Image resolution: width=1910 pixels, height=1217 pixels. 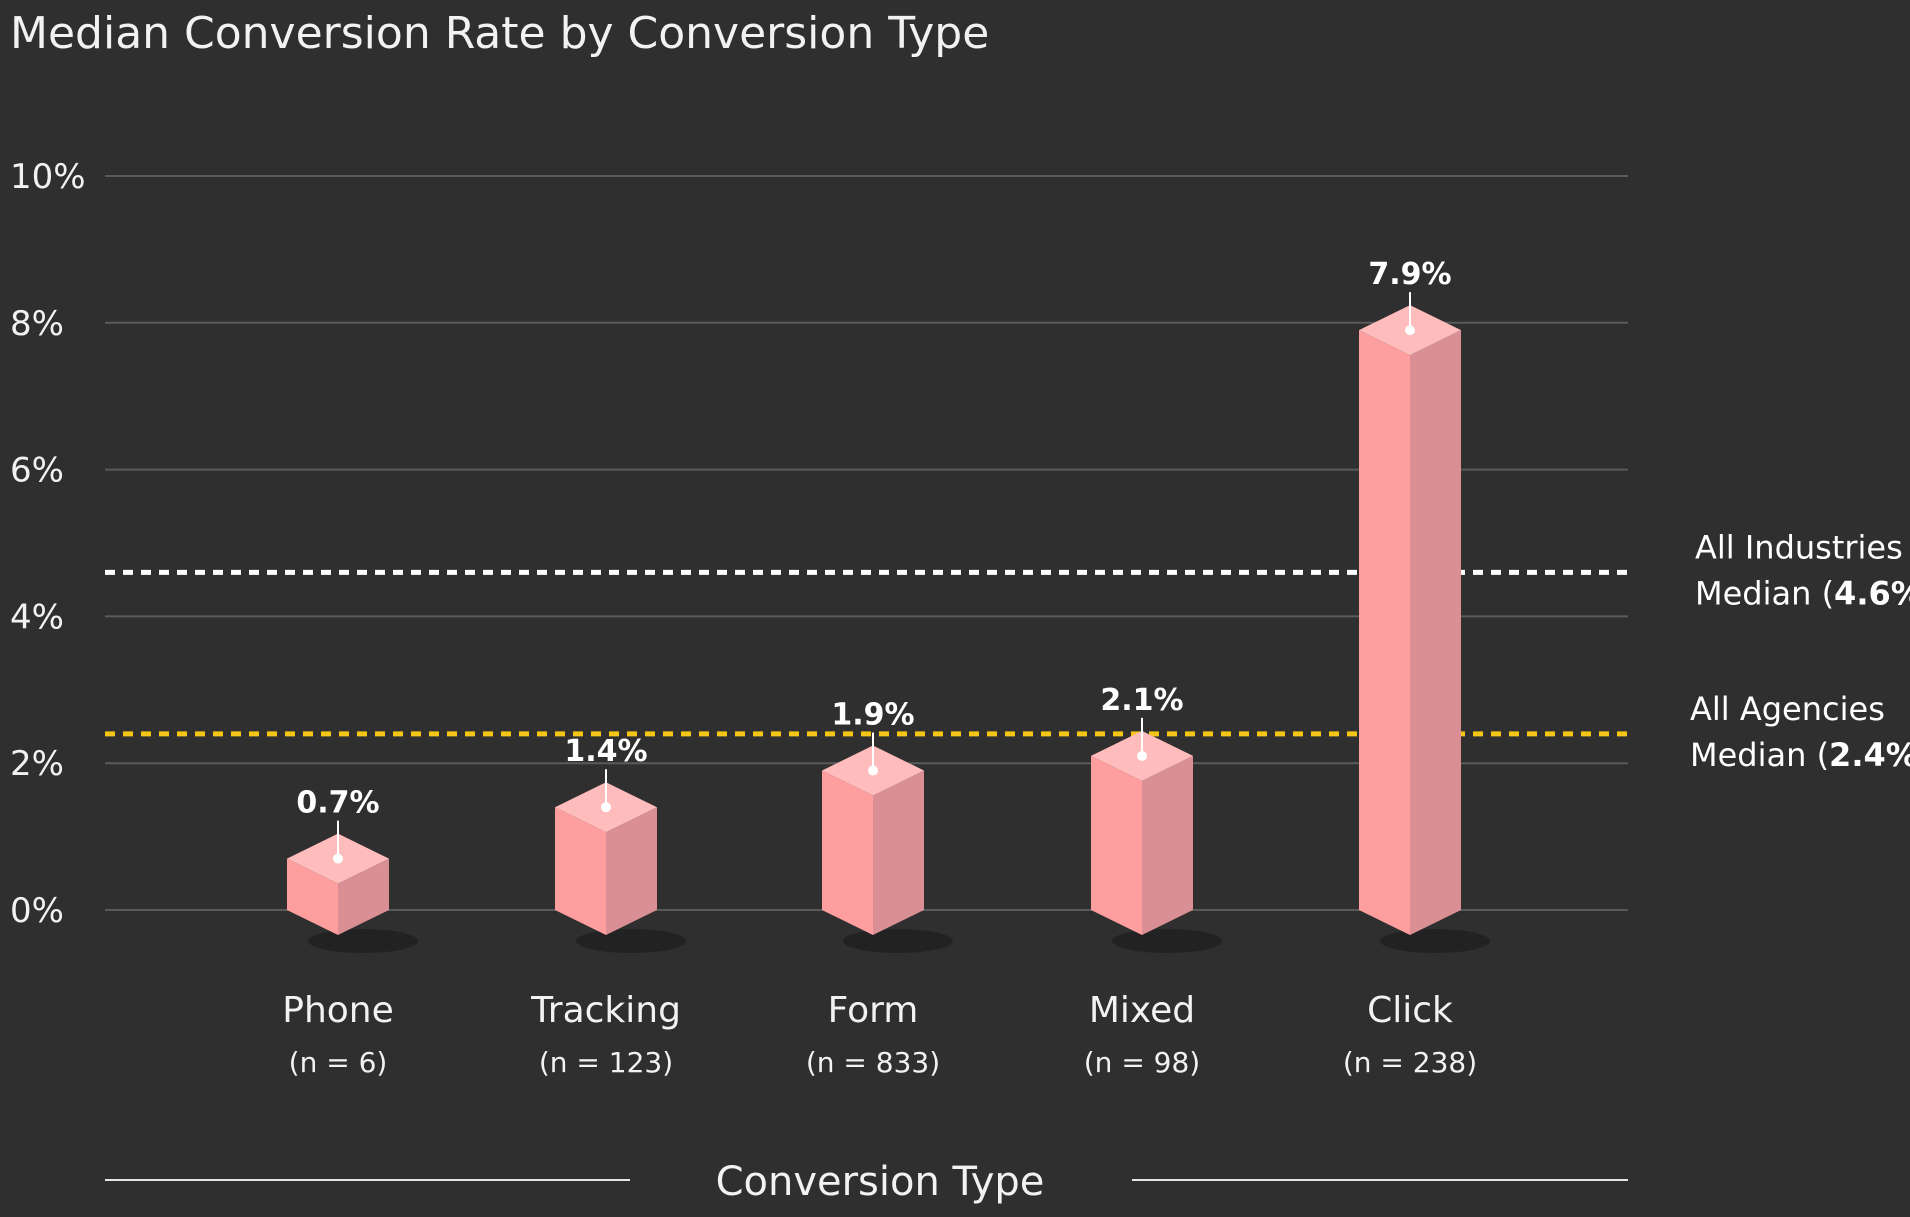 What do you see at coordinates (337, 803) in the screenshot?
I see `value-label: 0.7%` at bounding box center [337, 803].